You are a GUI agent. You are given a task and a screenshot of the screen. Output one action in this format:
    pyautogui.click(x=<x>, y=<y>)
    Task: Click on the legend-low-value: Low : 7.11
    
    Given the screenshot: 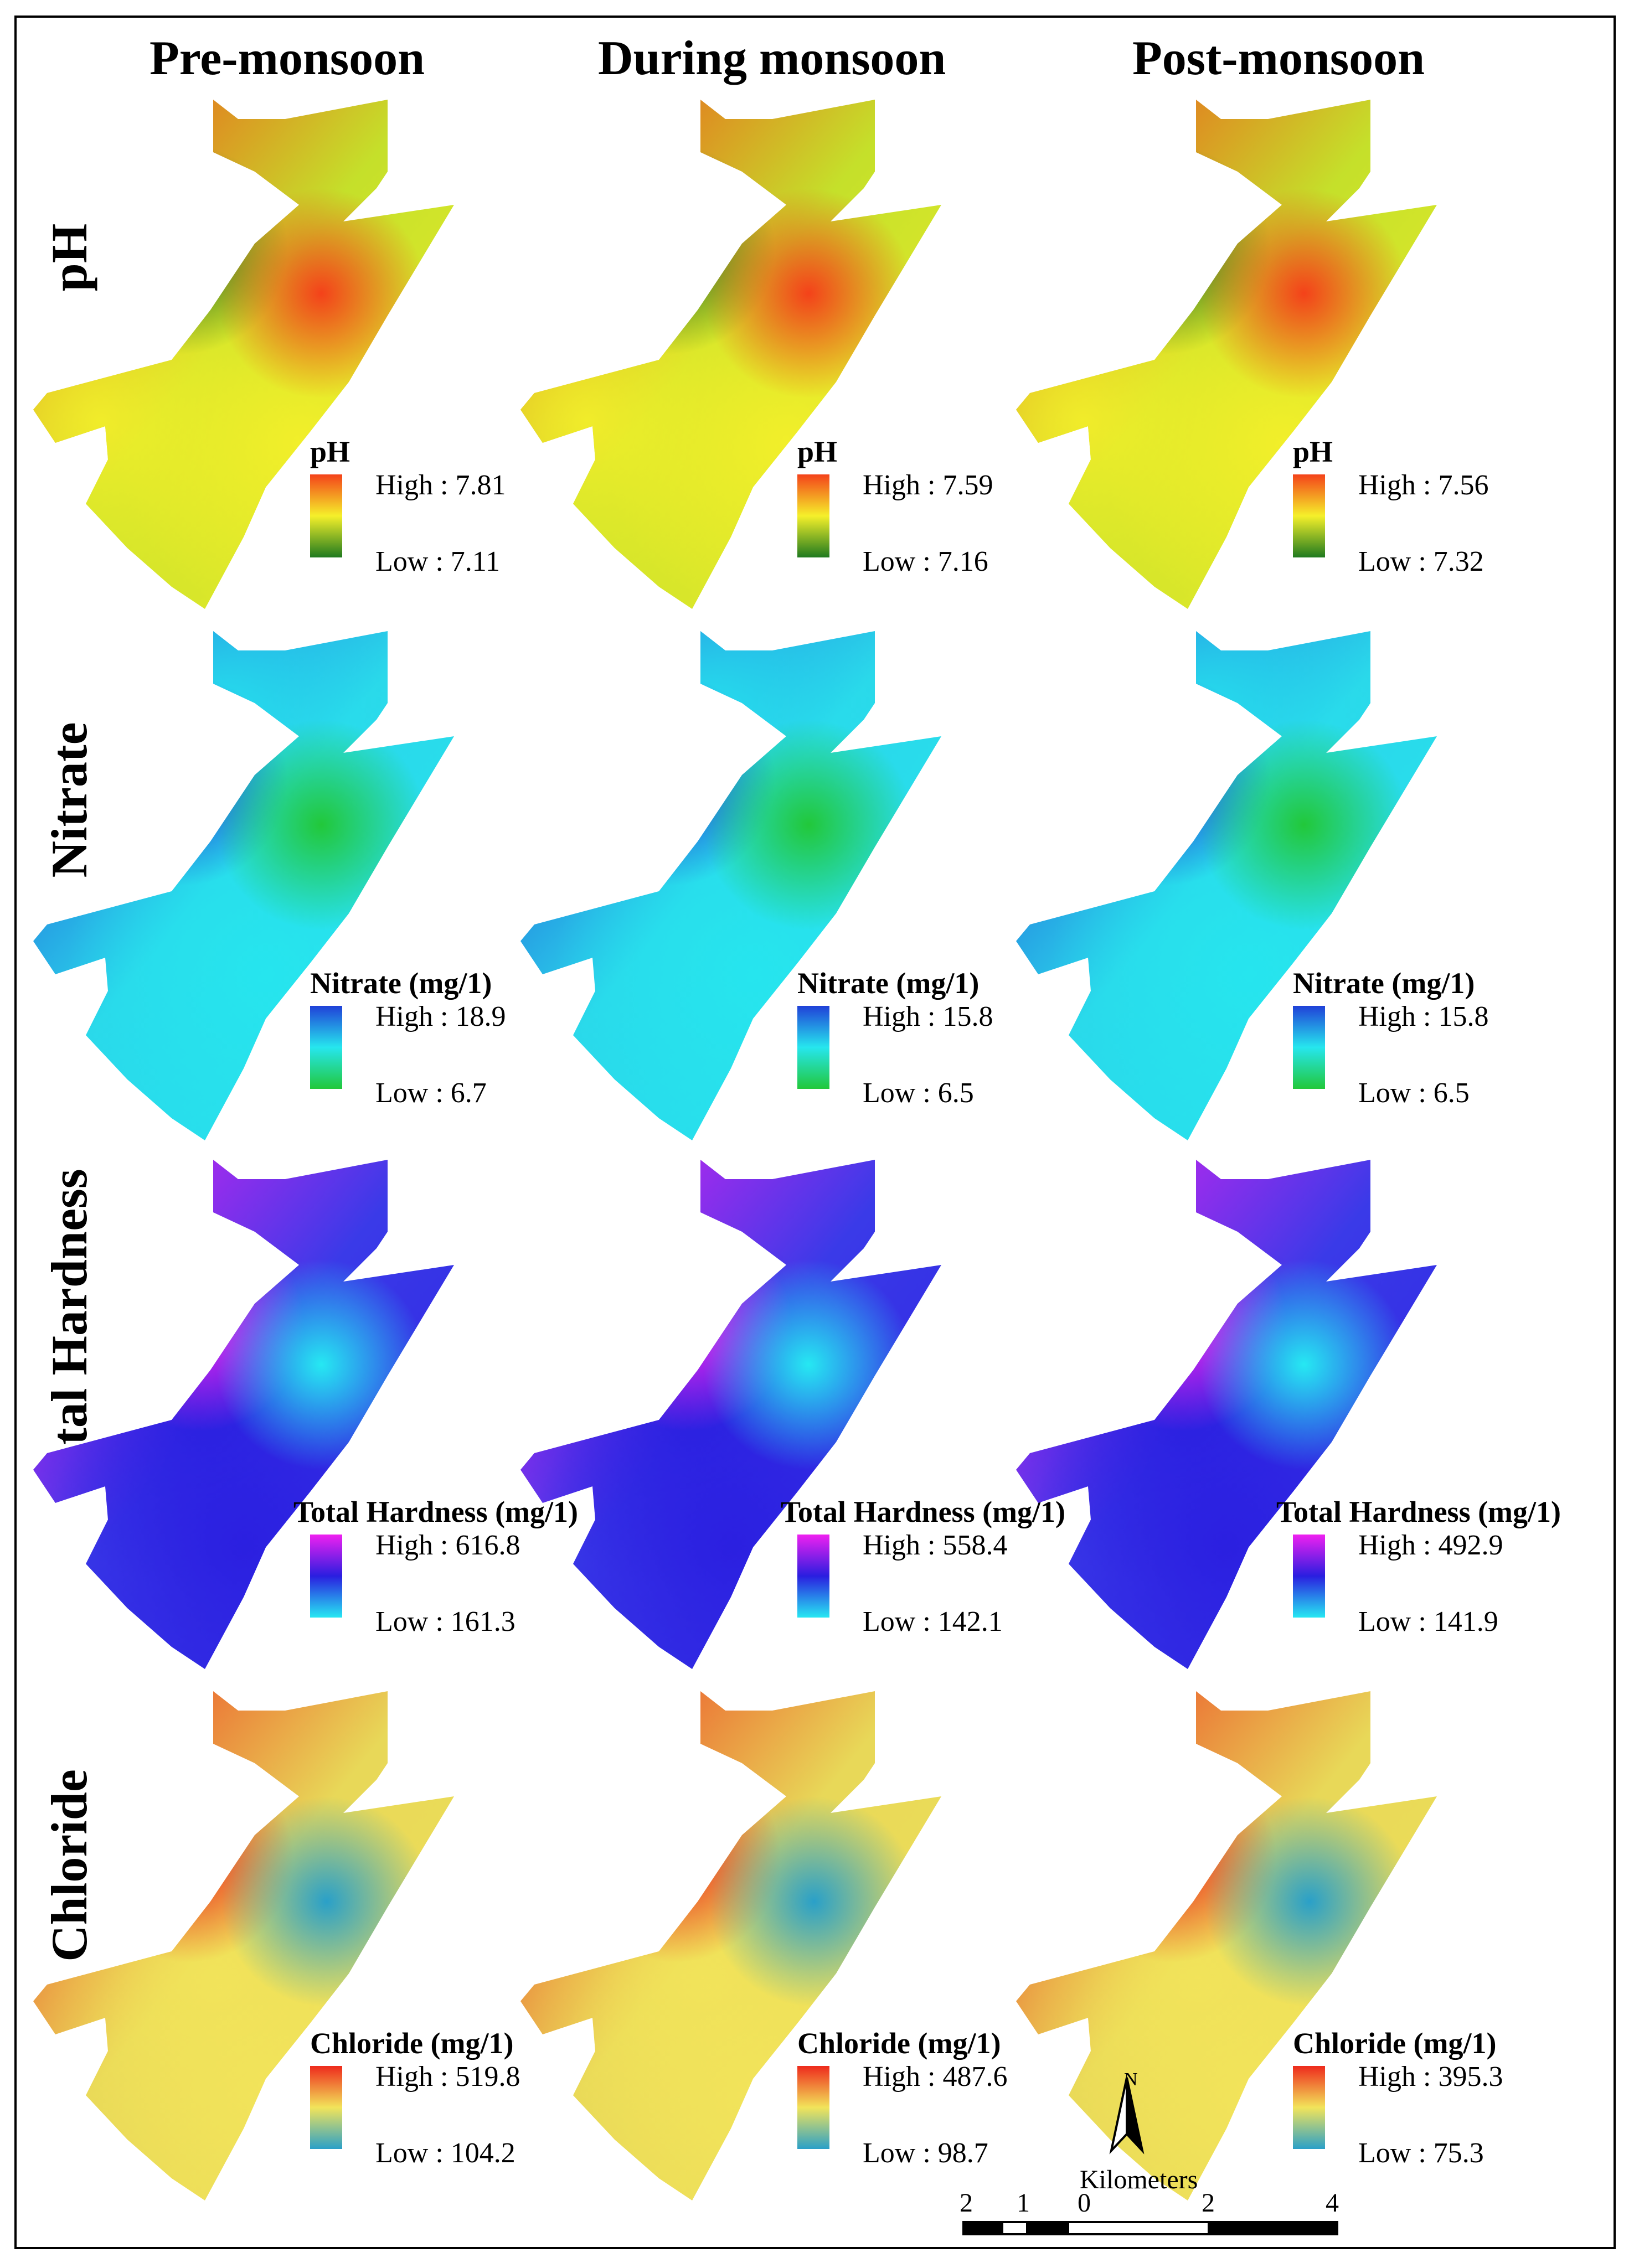 What is the action you would take?
    pyautogui.click(x=437, y=562)
    